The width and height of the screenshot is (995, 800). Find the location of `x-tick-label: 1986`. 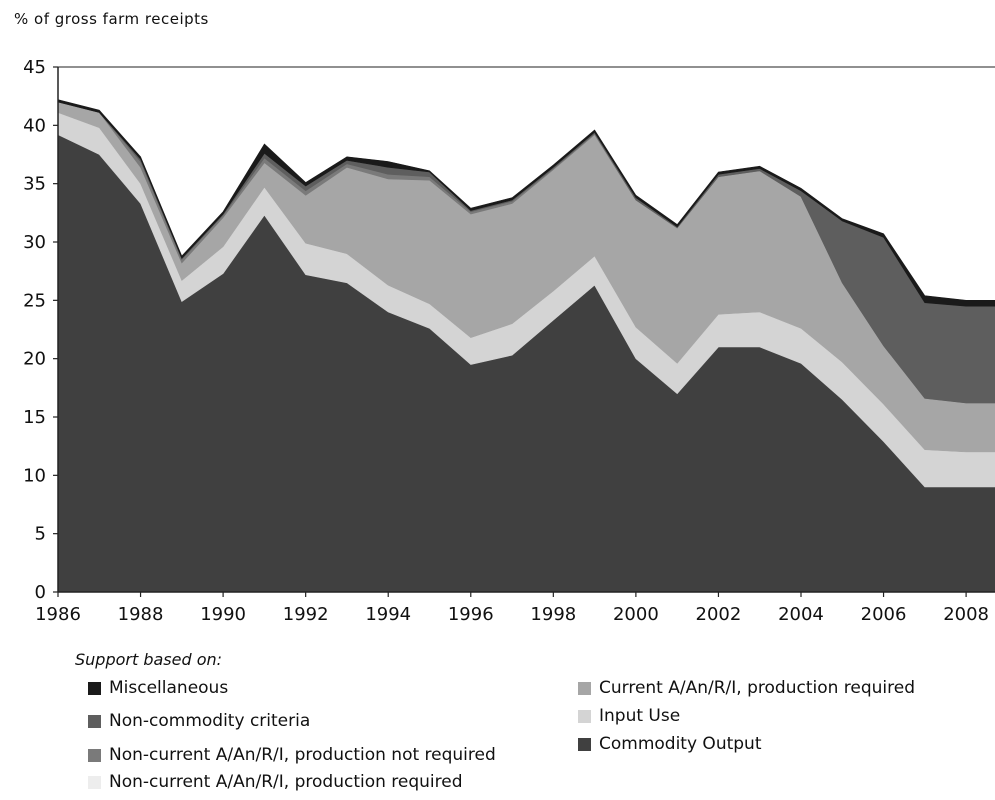

x-tick-label: 1986 is located at coordinates (58, 614).